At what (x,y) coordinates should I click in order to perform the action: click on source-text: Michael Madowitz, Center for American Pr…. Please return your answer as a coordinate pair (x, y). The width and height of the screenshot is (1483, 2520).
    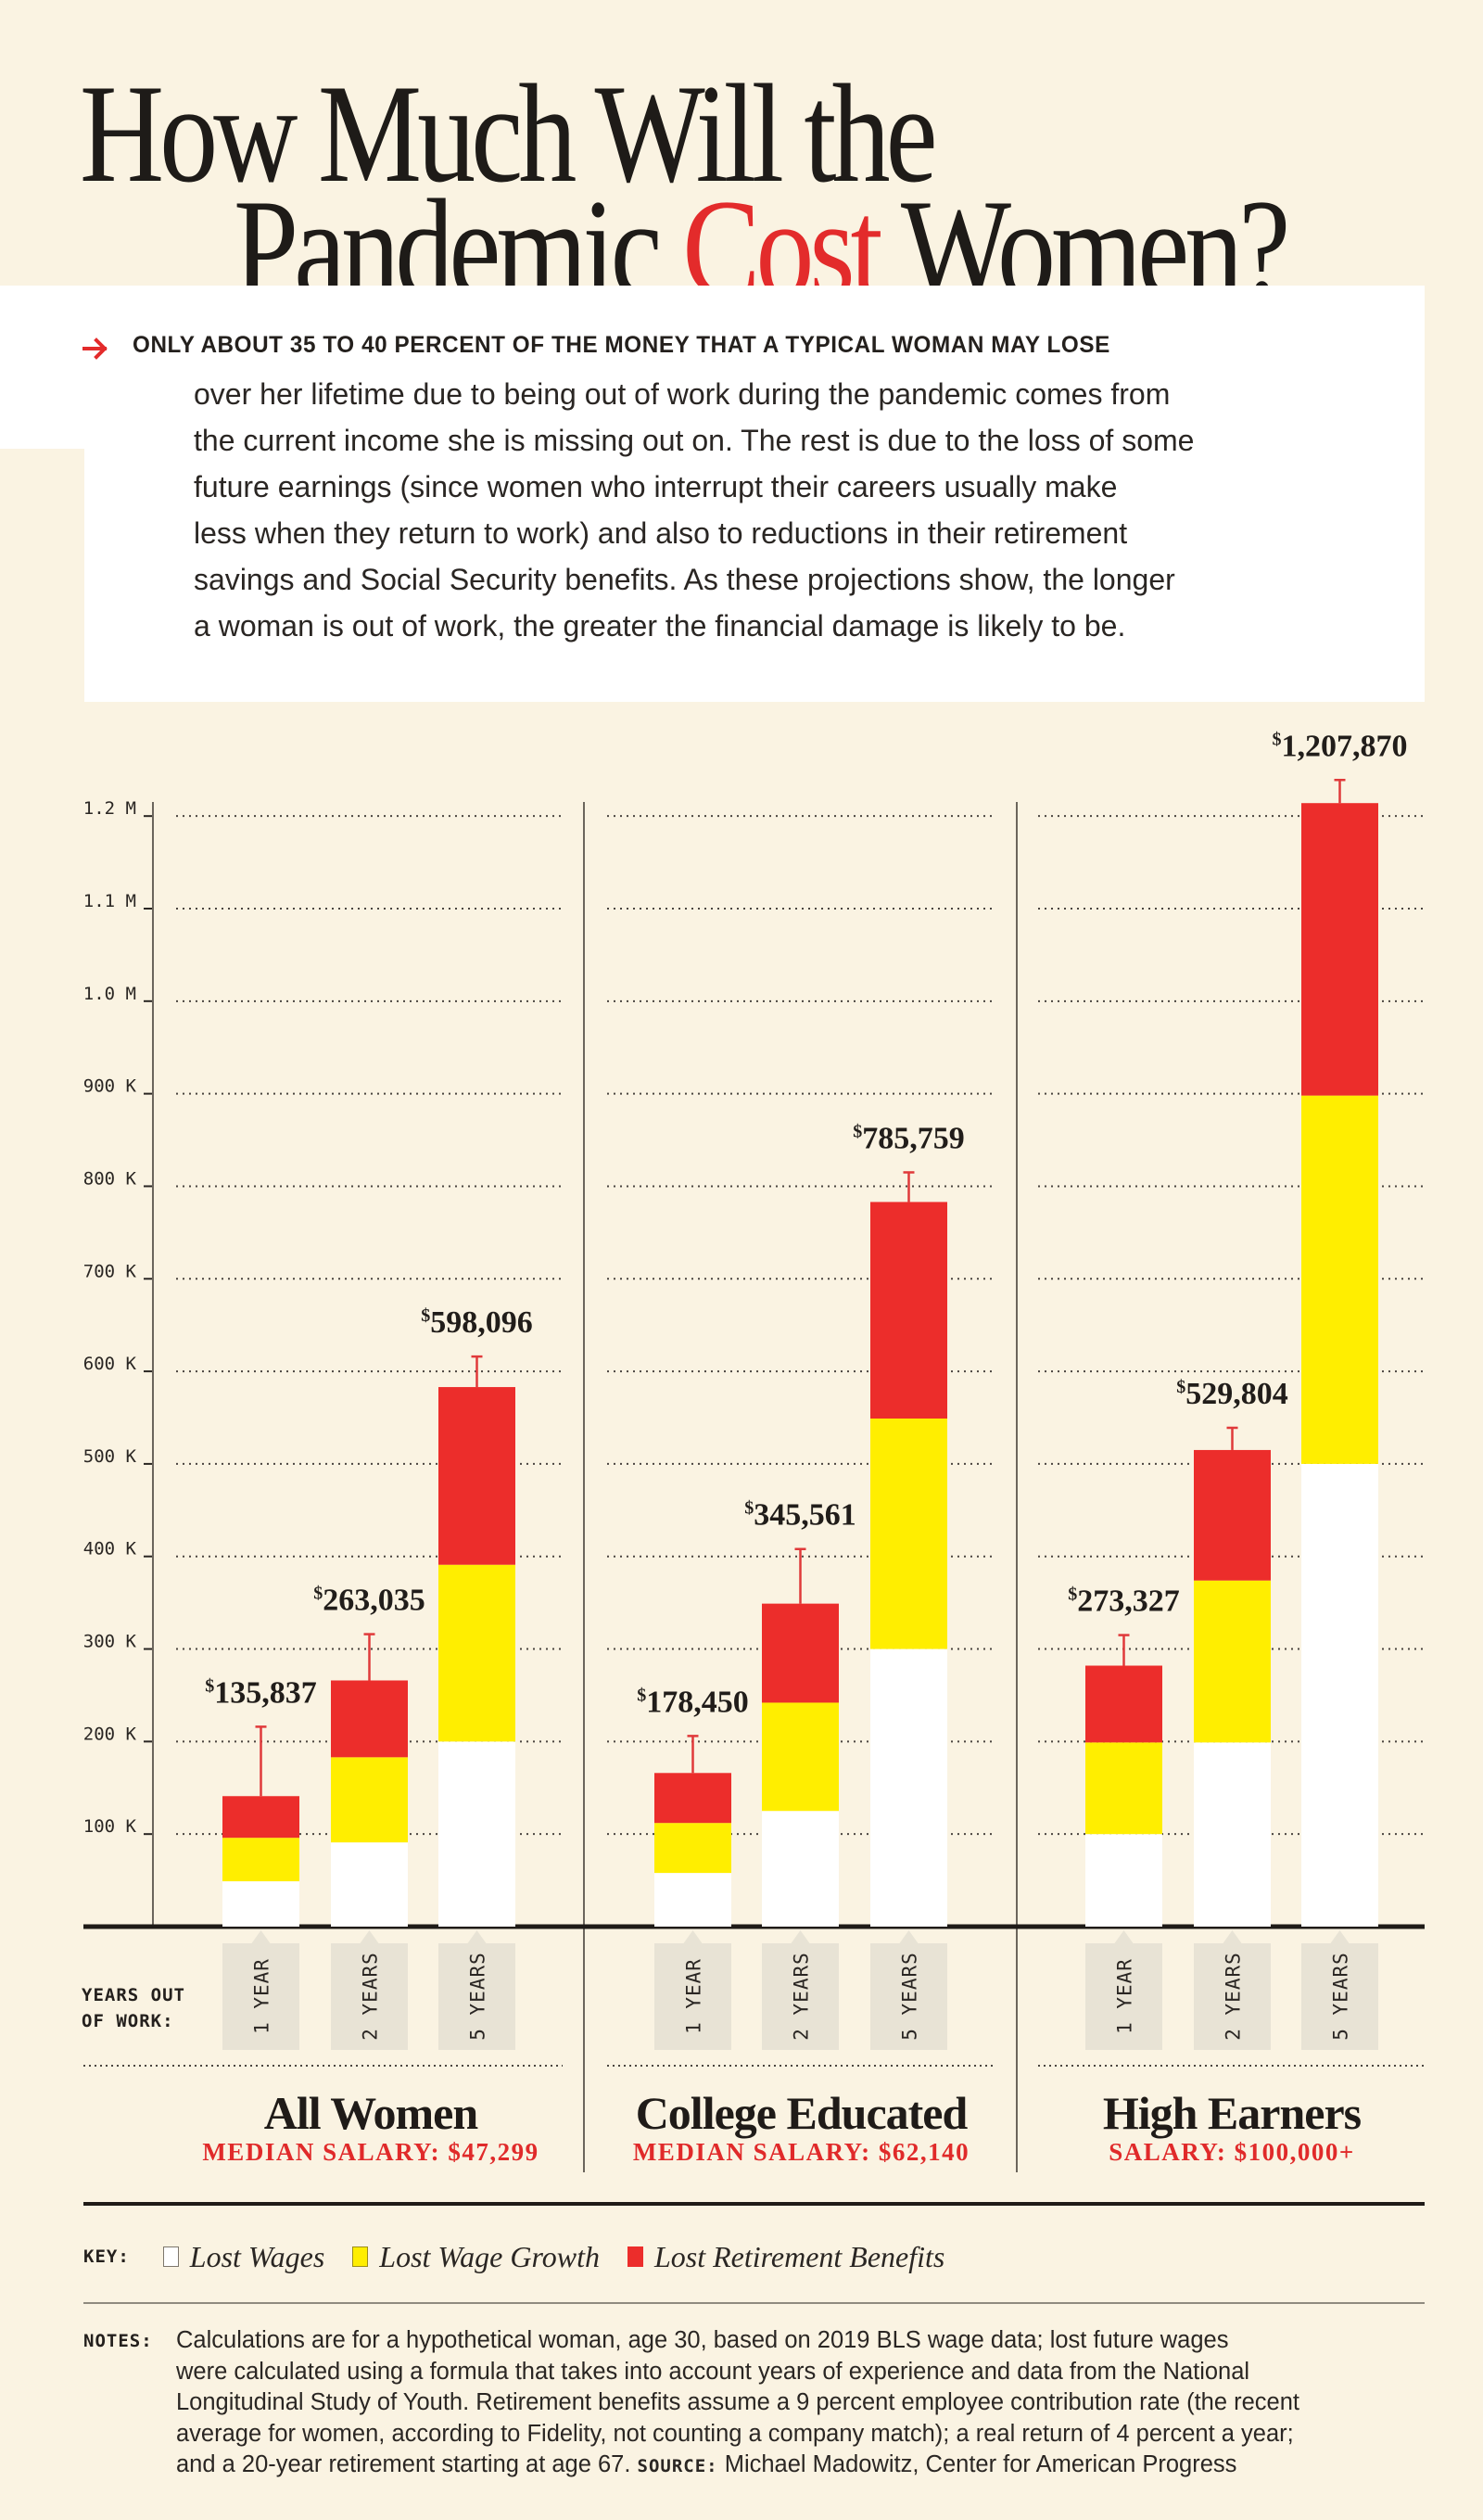
    Looking at the image, I should click on (977, 2464).